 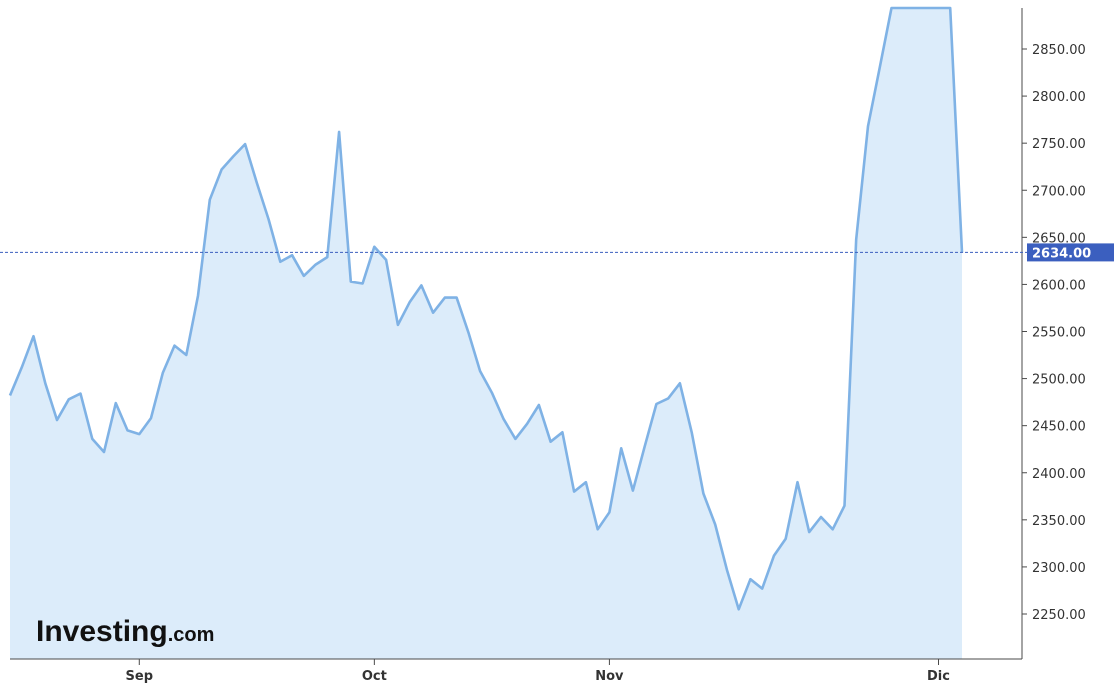 I want to click on investing-logo: Investing.com, so click(x=125, y=631).